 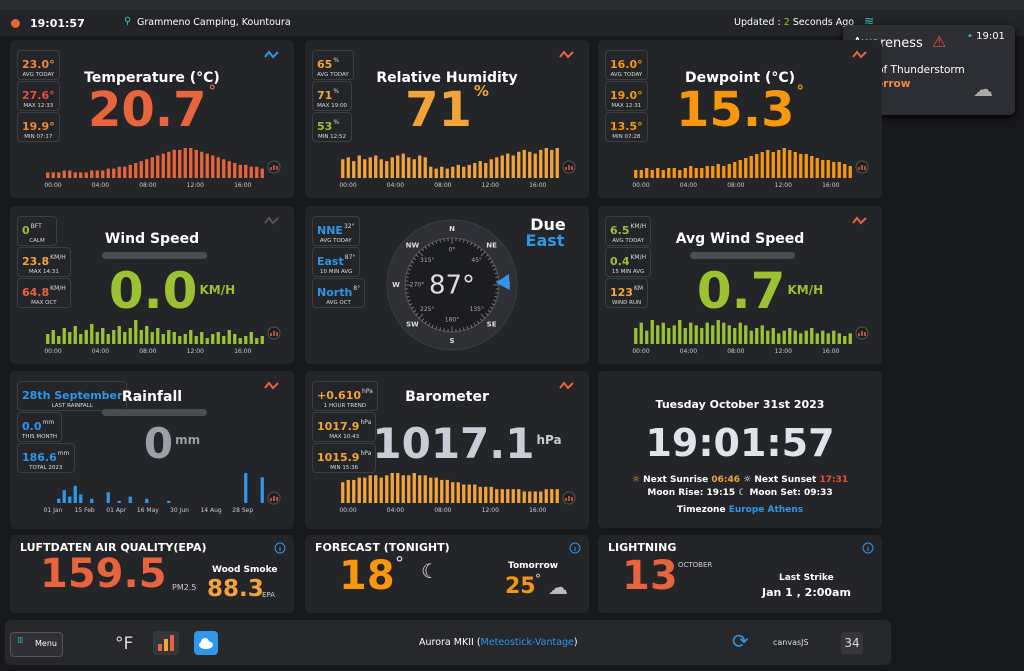 I want to click on stat-row: +0.610hPa, so click(x=345, y=393).